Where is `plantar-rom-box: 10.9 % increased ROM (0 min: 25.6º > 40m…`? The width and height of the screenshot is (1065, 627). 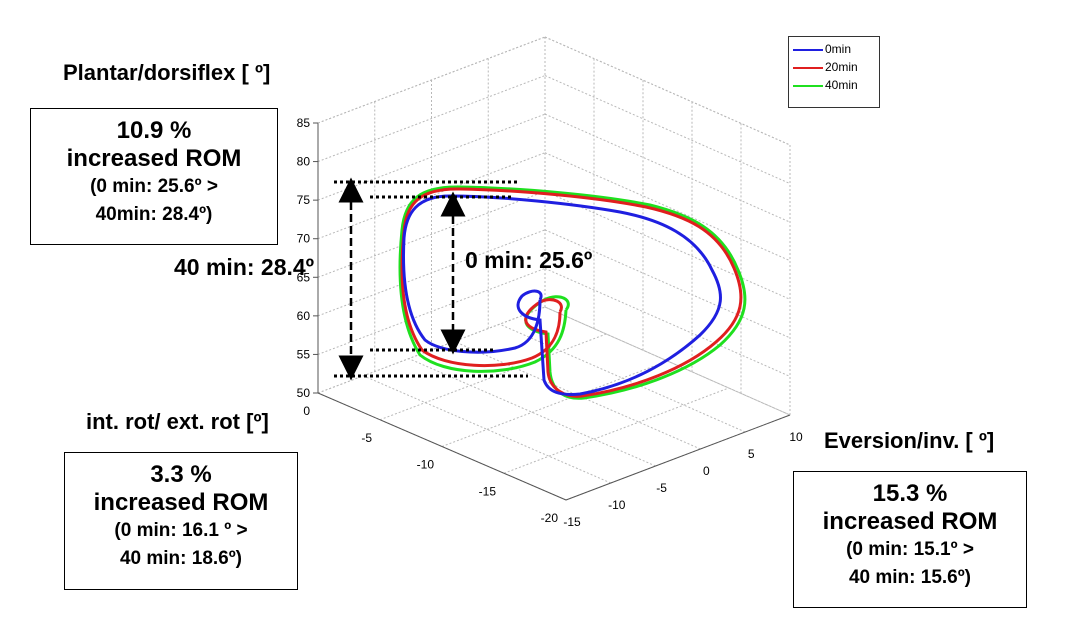 plantar-rom-box: 10.9 % increased ROM (0 min: 25.6º > 40m… is located at coordinates (154, 176).